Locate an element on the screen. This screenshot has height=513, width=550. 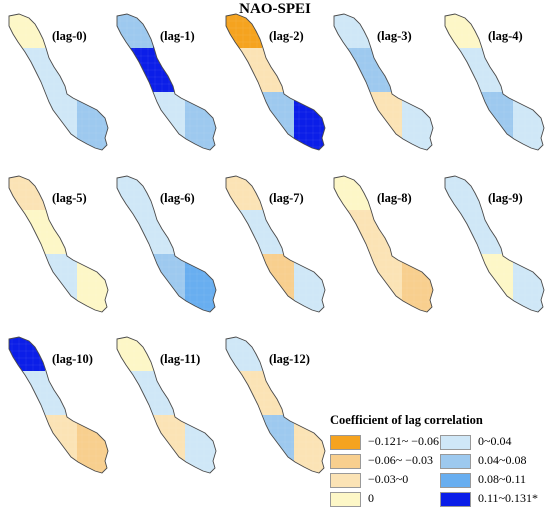
figure-title: NAO-SPEI is located at coordinates (275, 9).